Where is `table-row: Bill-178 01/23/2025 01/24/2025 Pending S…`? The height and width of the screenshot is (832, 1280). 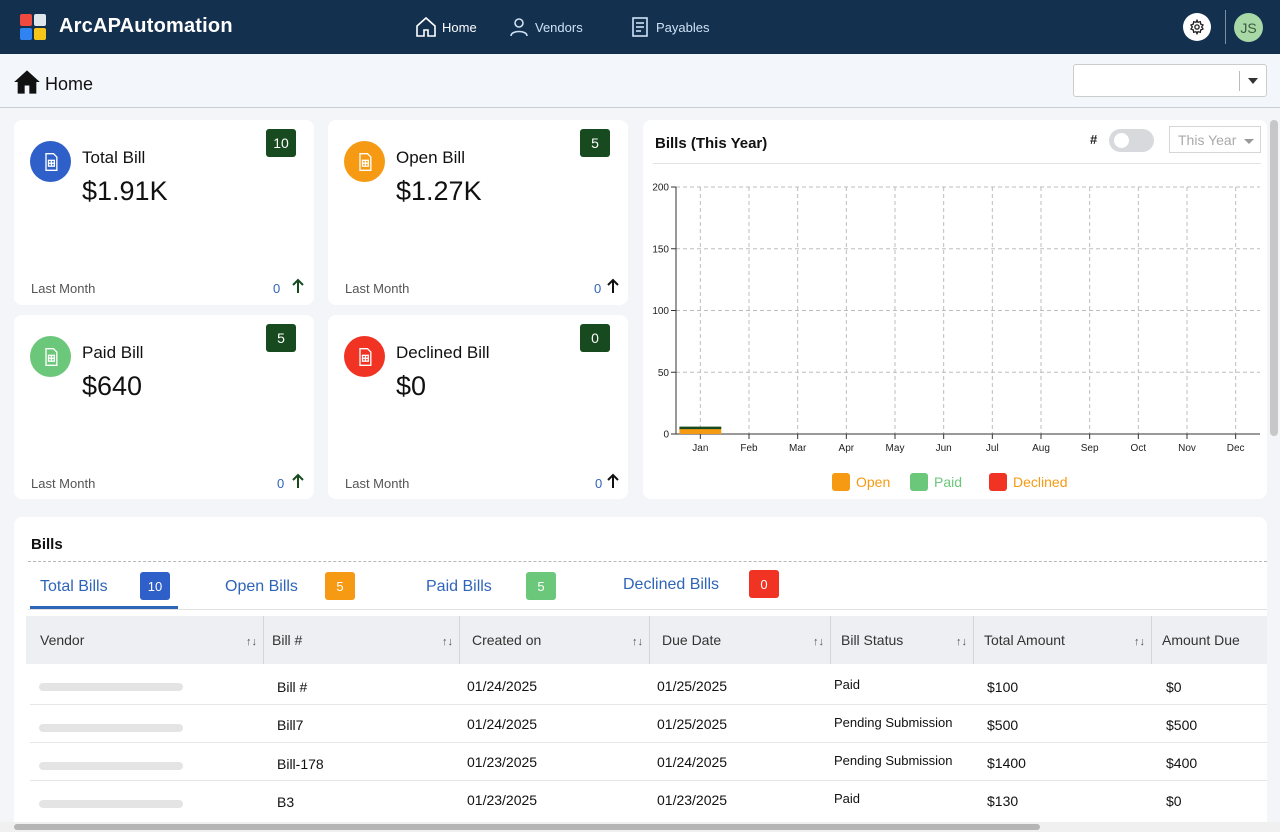
table-row: Bill-178 01/23/2025 01/24/2025 Pending S… is located at coordinates (648, 762).